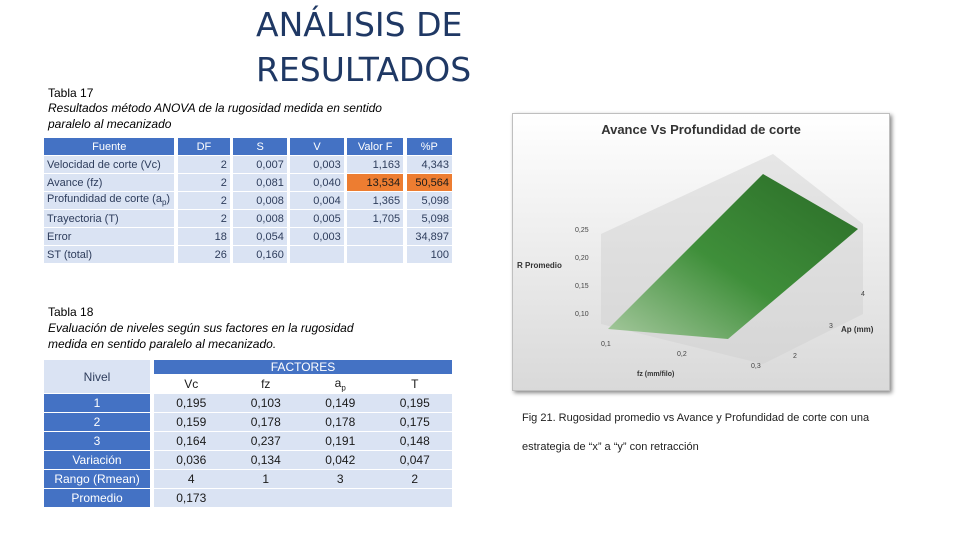 The width and height of the screenshot is (960, 540). Describe the element at coordinates (414, 441) in the screenshot. I see `cell-t: 0,148` at that location.